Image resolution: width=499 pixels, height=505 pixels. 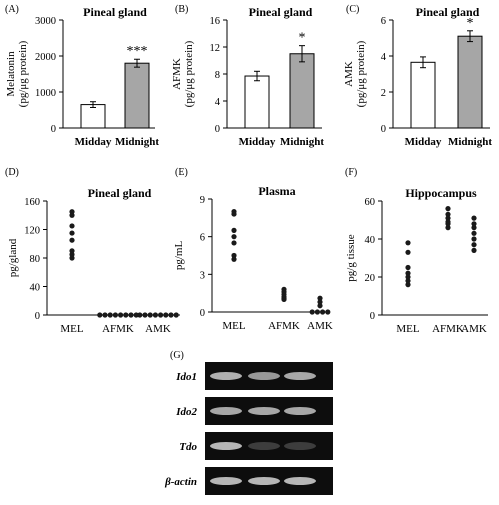 I want to click on y-tick-label: 20, so click(x=370, y=278).